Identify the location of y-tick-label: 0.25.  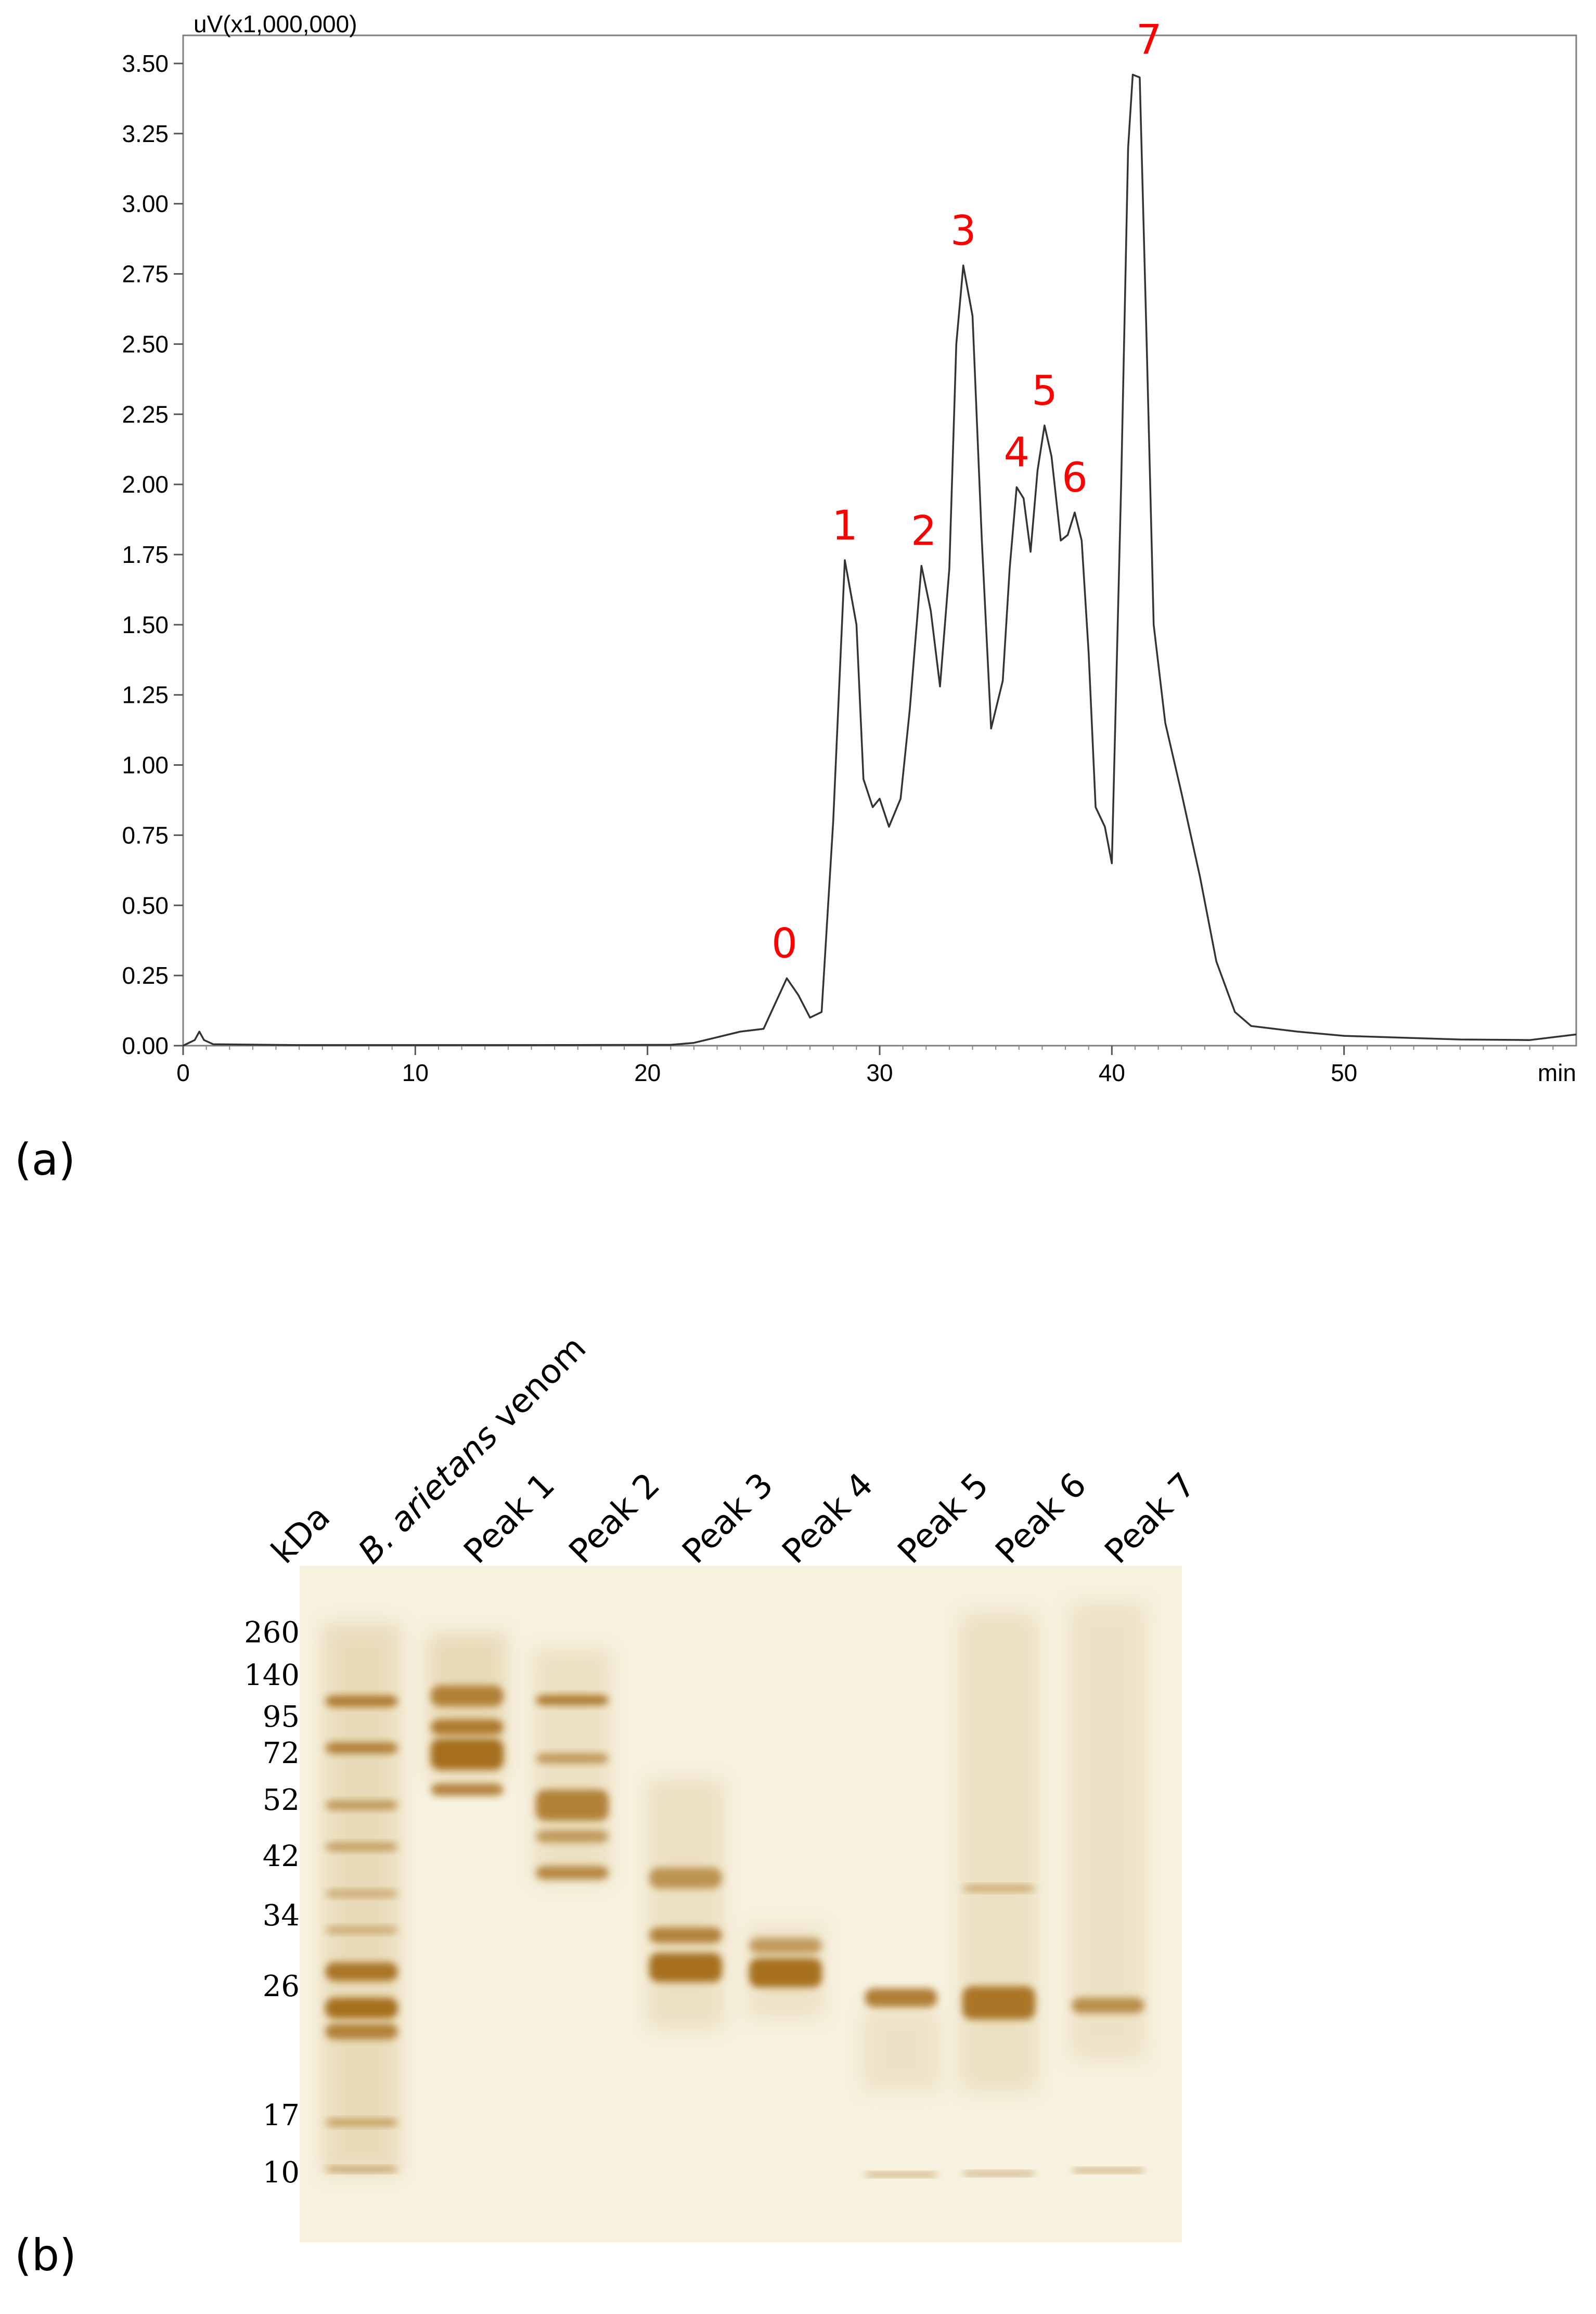
(145, 975).